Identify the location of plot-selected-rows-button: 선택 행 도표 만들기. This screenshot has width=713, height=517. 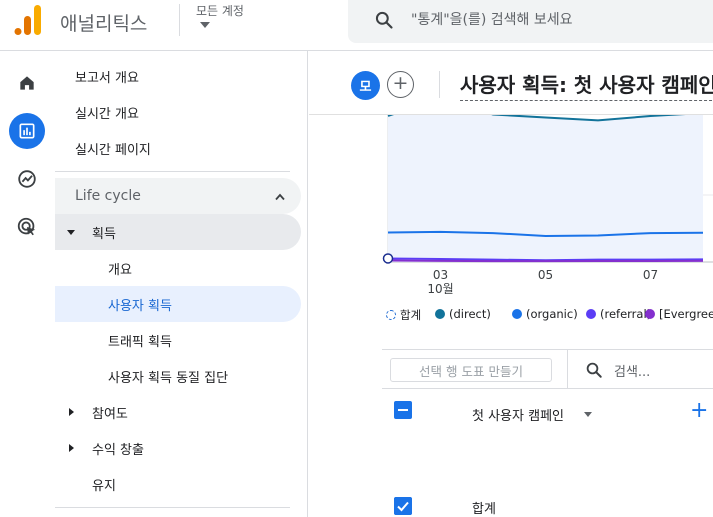
(471, 370).